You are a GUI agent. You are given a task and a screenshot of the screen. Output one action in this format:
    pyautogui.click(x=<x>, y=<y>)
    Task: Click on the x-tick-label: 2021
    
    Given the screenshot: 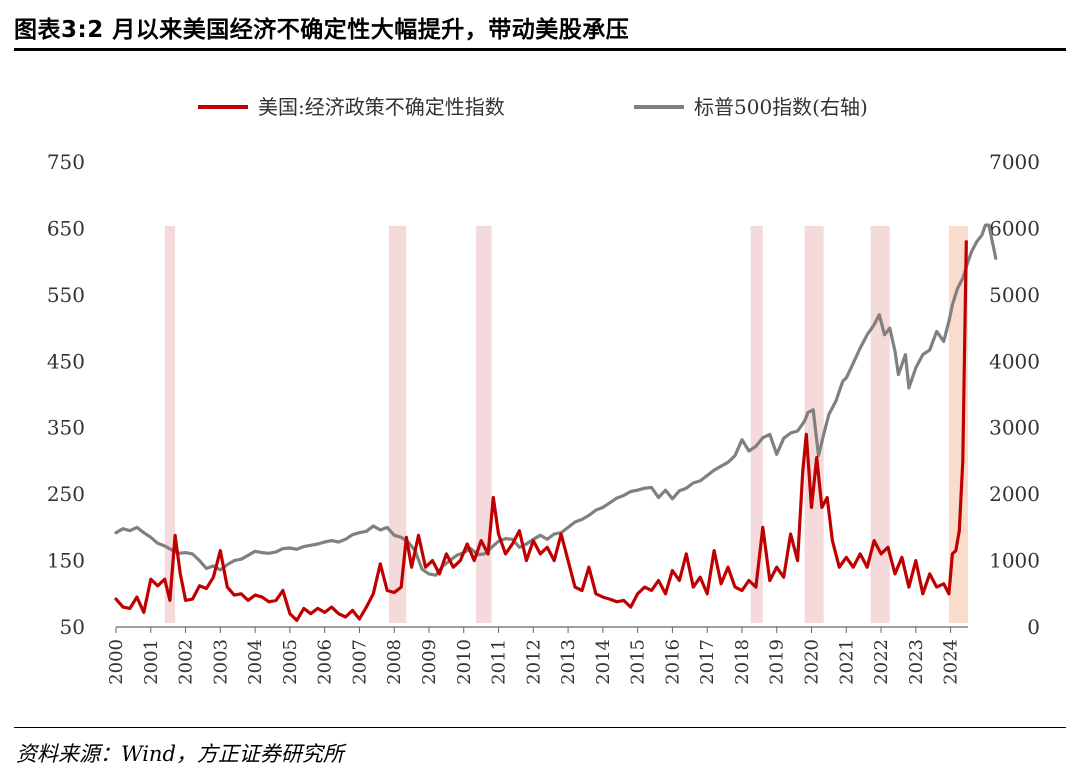 What is the action you would take?
    pyautogui.click(x=846, y=662)
    